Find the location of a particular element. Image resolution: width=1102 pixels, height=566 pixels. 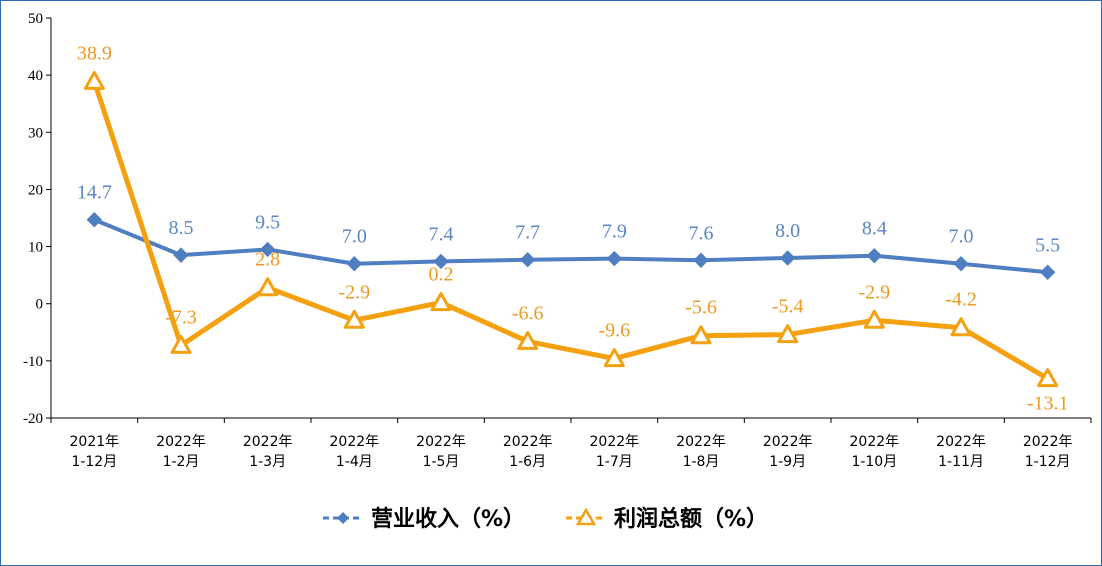

revenue-data-label: 8.4 is located at coordinates (874, 229).